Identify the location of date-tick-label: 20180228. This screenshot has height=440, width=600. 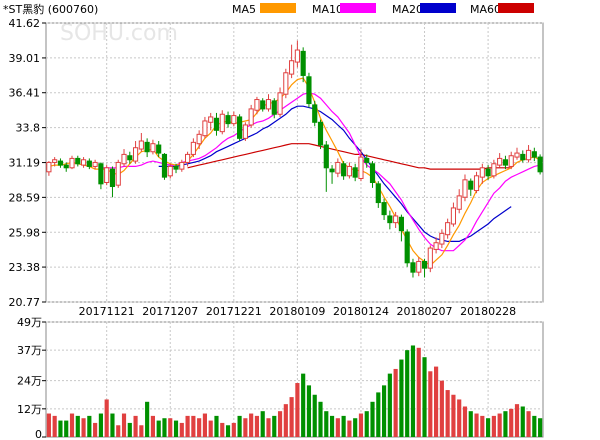
(488, 311).